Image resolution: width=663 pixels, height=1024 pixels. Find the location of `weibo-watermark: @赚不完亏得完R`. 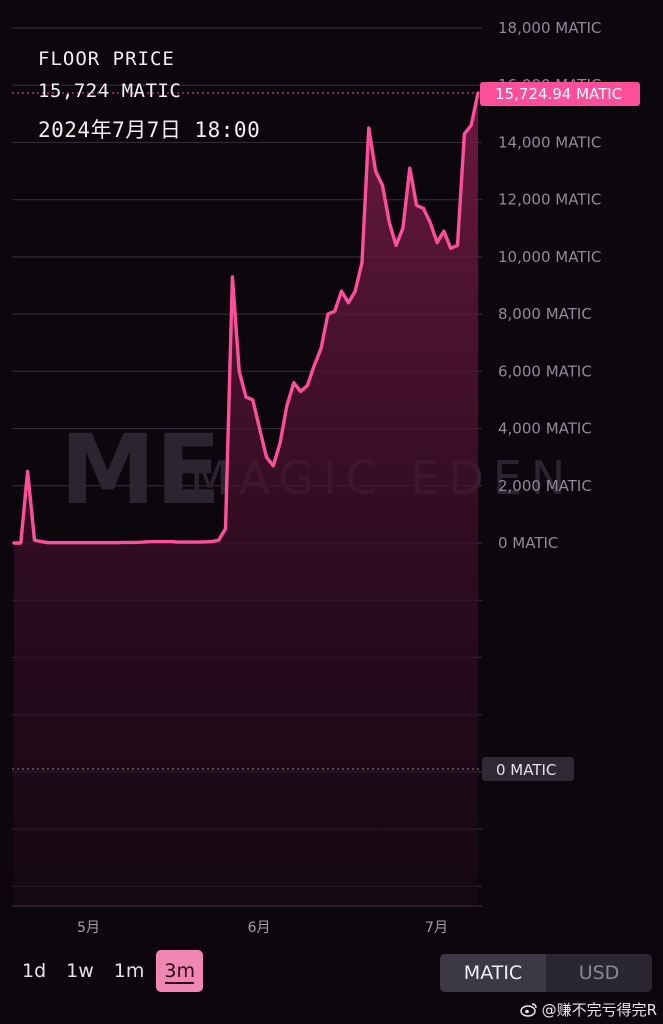

weibo-watermark: @赚不完亏得完R is located at coordinates (588, 1009).